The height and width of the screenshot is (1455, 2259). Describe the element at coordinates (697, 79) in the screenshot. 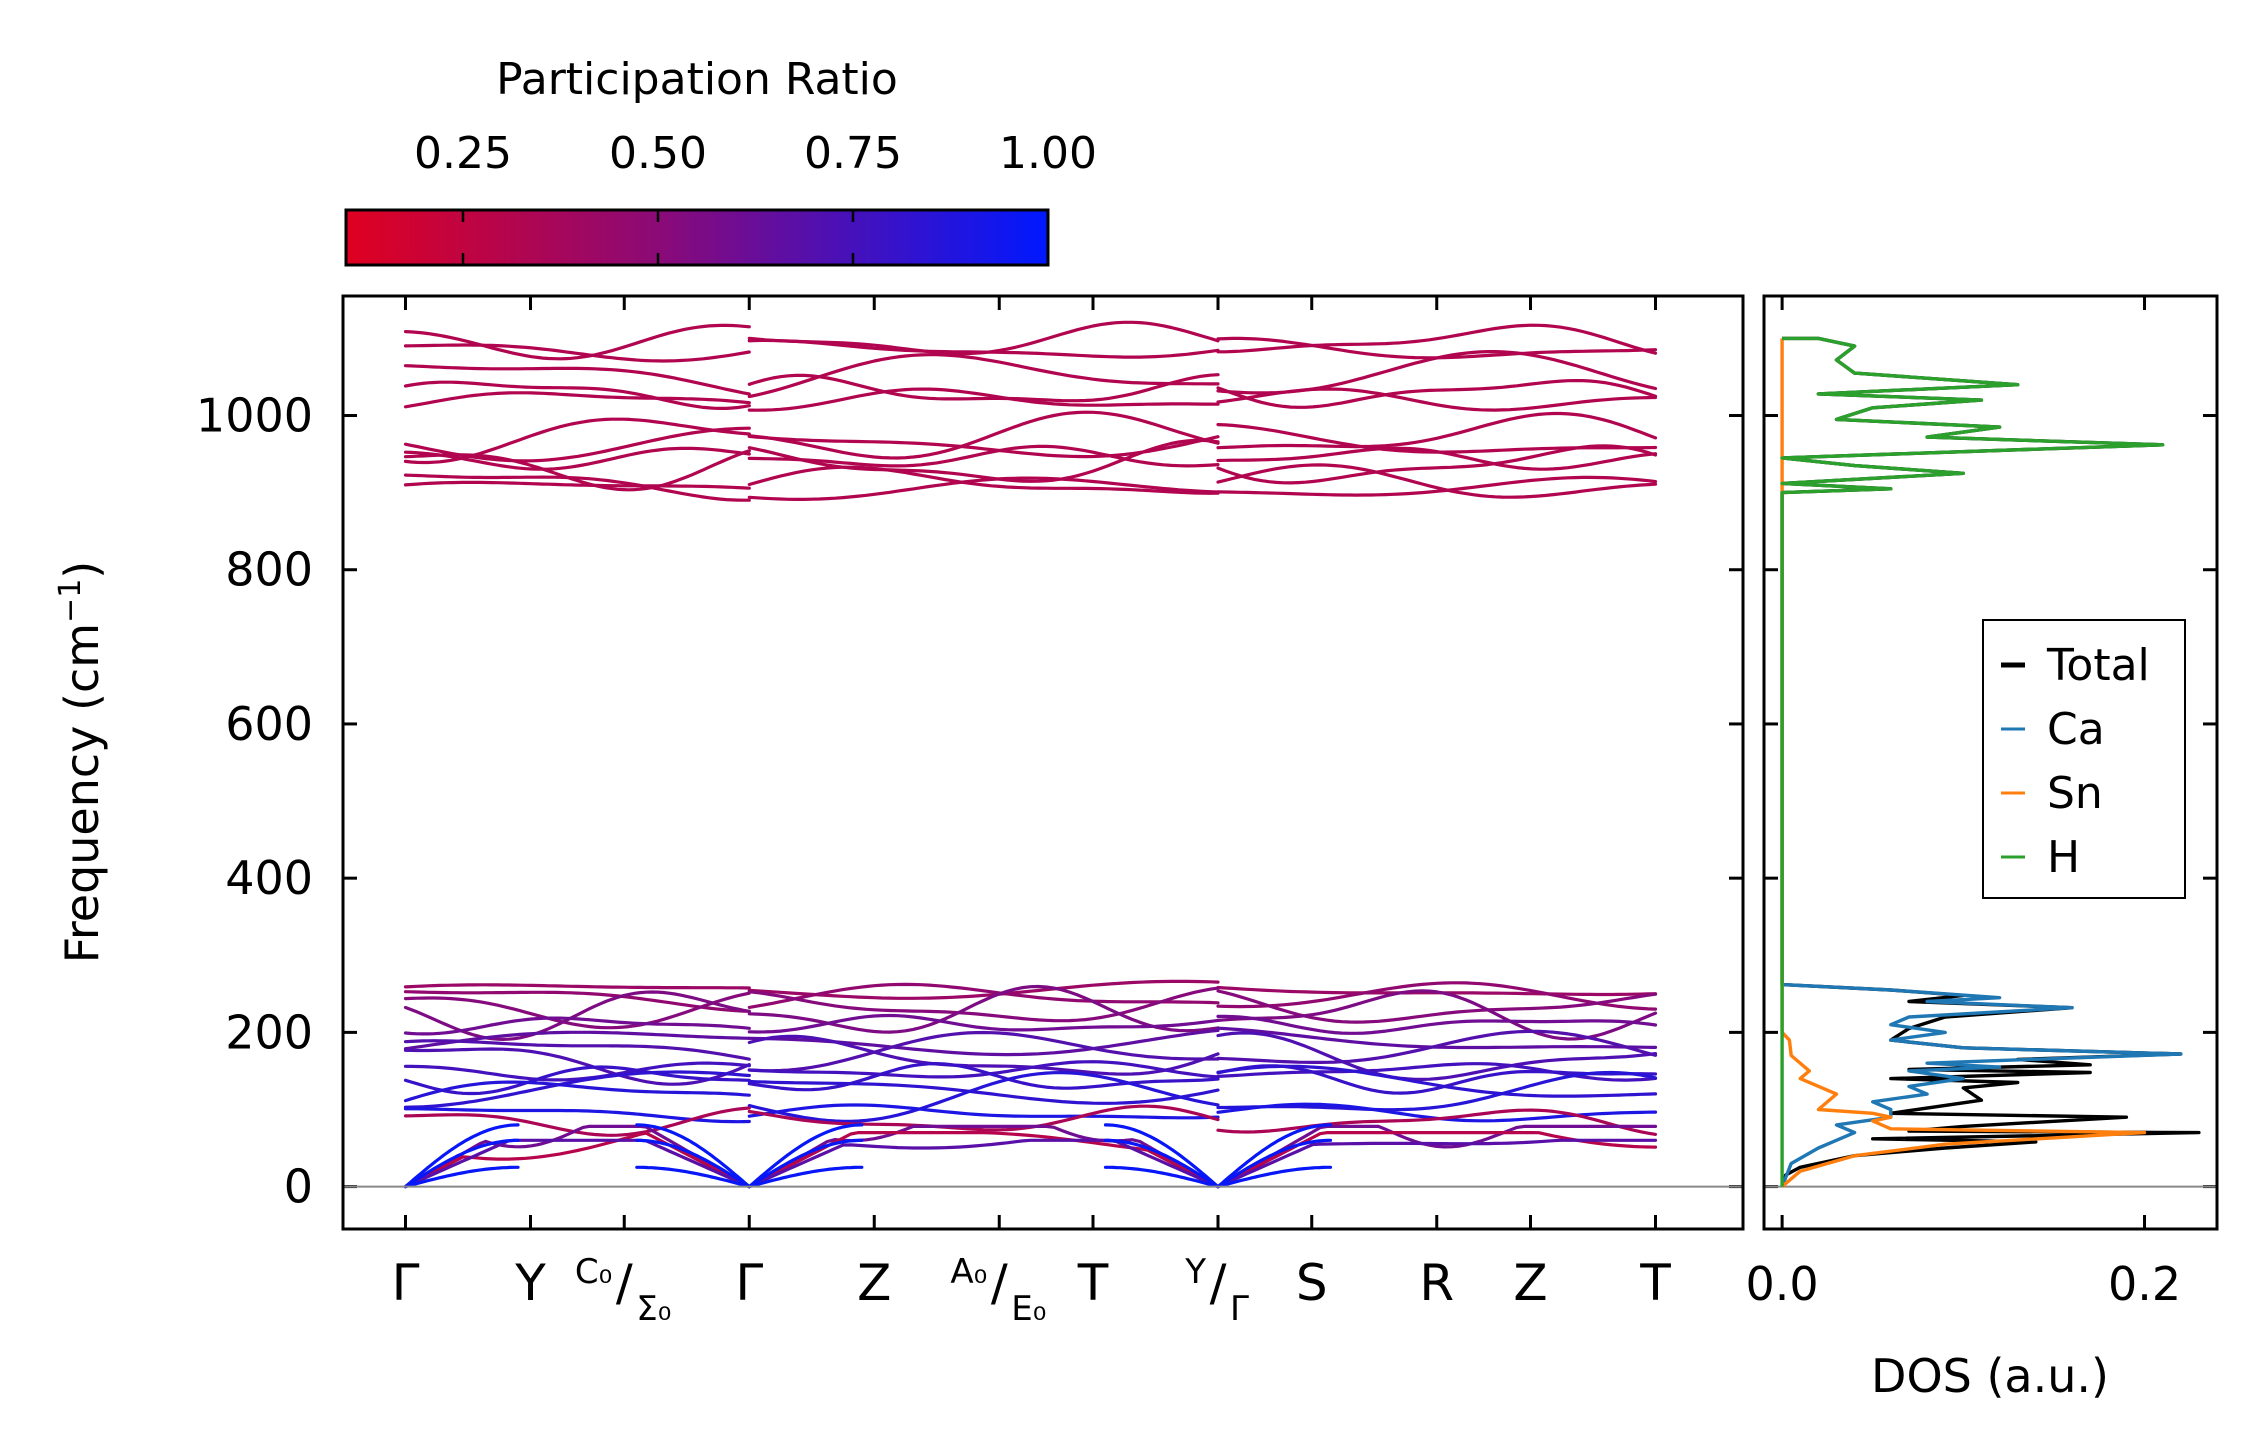

I see `colorbar-title: Participation Ratio` at that location.